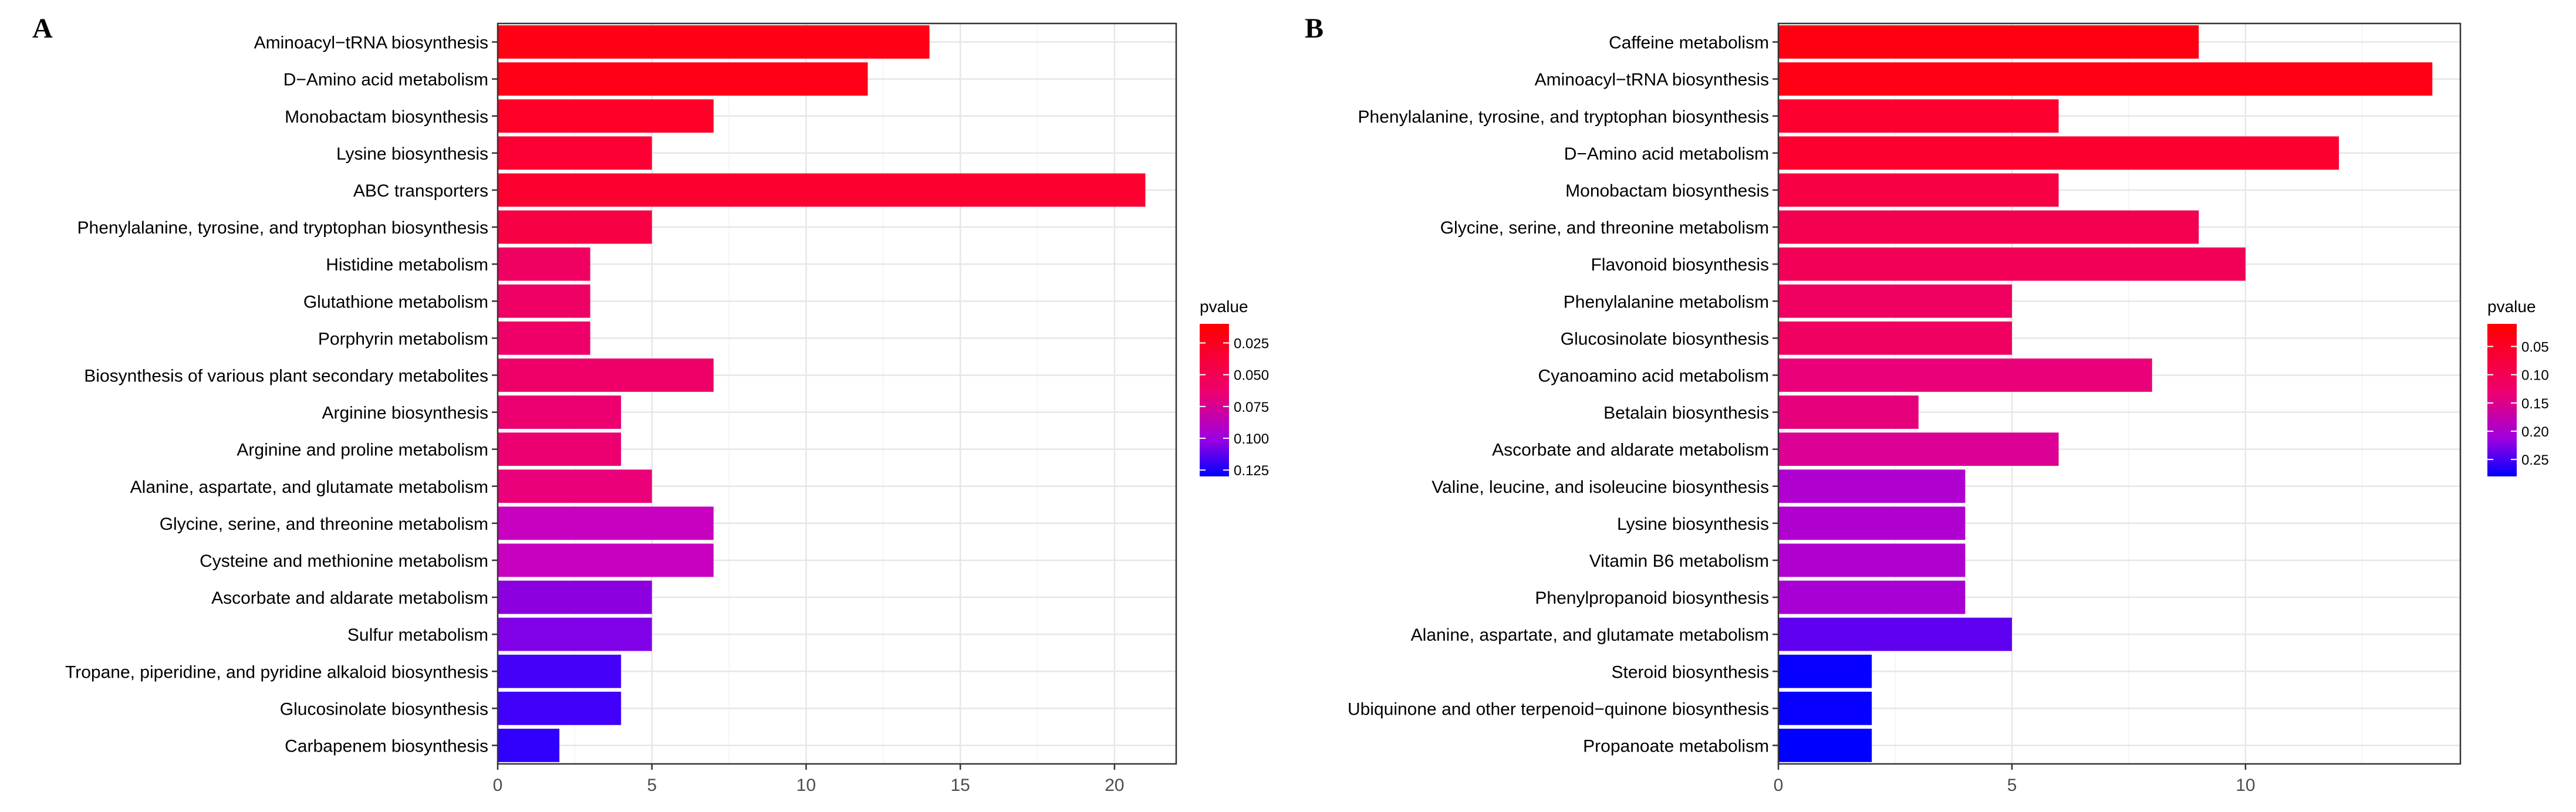  I want to click on y-tick-label: Steroid biosynthesis, so click(1690, 672).